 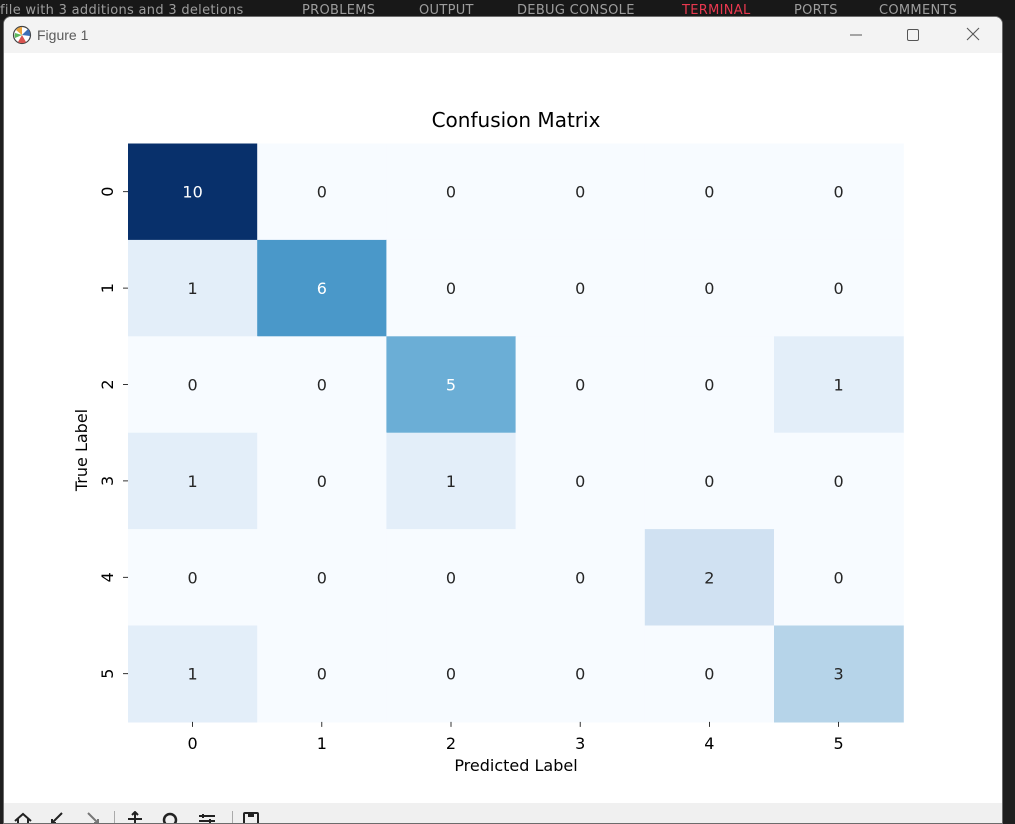 I want to click on forward-icon, so click(x=95, y=817).